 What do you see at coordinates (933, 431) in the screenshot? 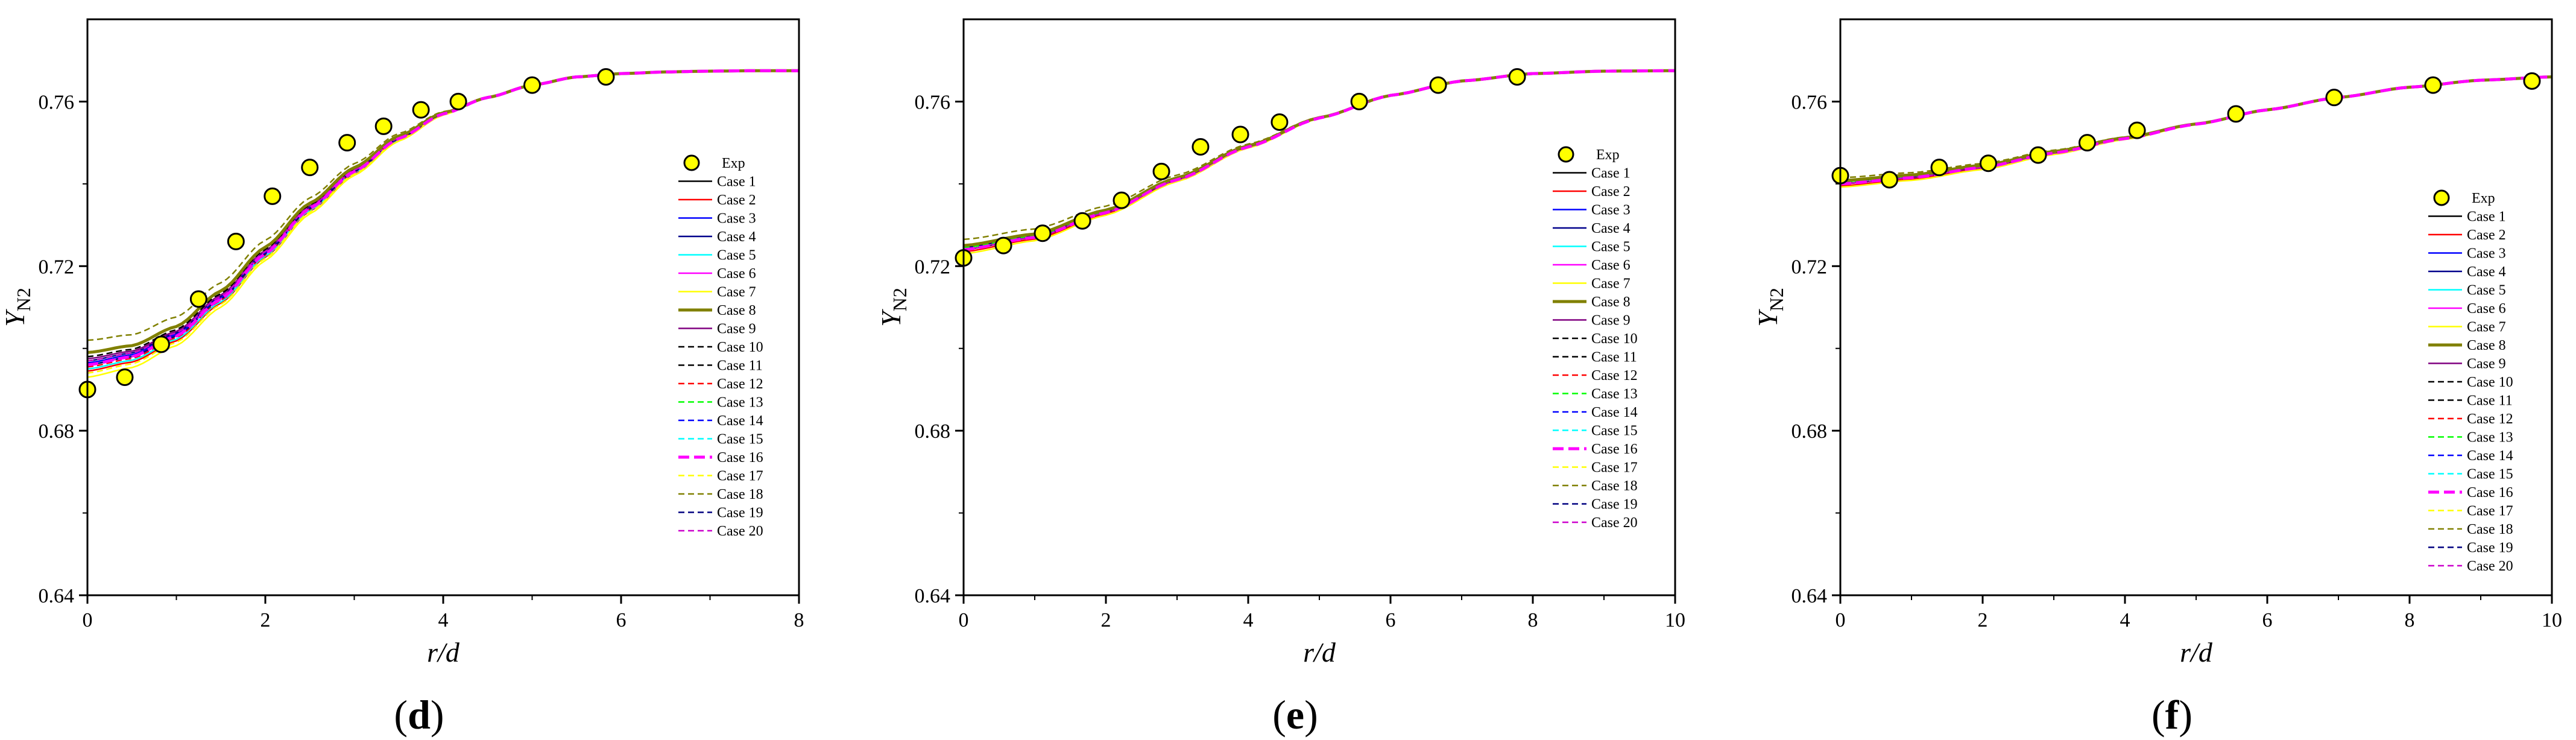
I see `y-tick-label: 0.68` at bounding box center [933, 431].